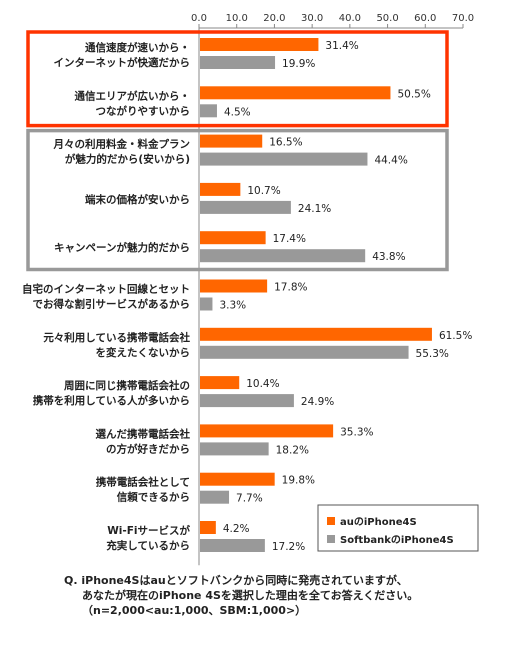 This screenshot has height=648, width=510. What do you see at coordinates (390, 161) in the screenshot?
I see `softbank-value-label: 44.4%` at bounding box center [390, 161].